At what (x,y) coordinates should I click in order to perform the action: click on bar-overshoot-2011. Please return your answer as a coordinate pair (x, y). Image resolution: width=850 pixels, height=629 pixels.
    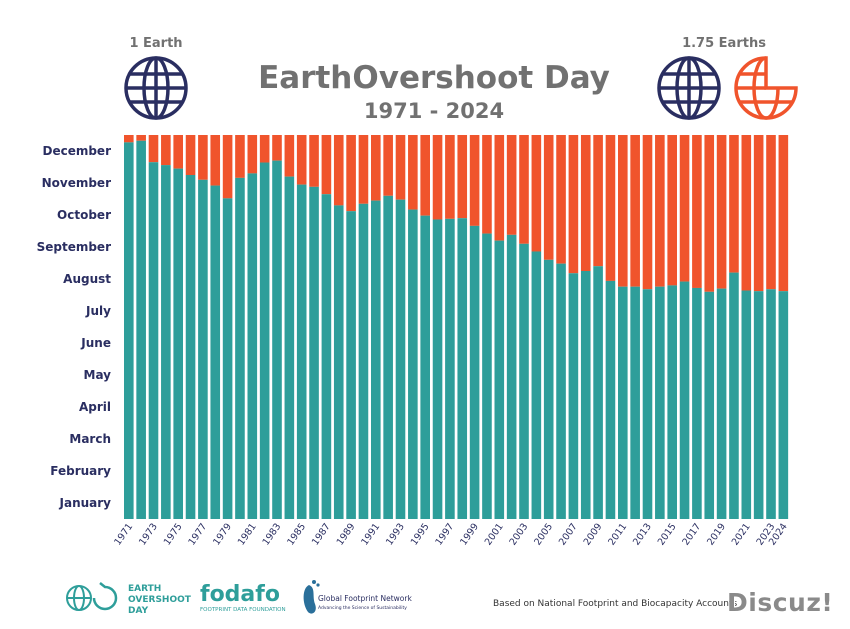
    Looking at the image, I should click on (623, 211).